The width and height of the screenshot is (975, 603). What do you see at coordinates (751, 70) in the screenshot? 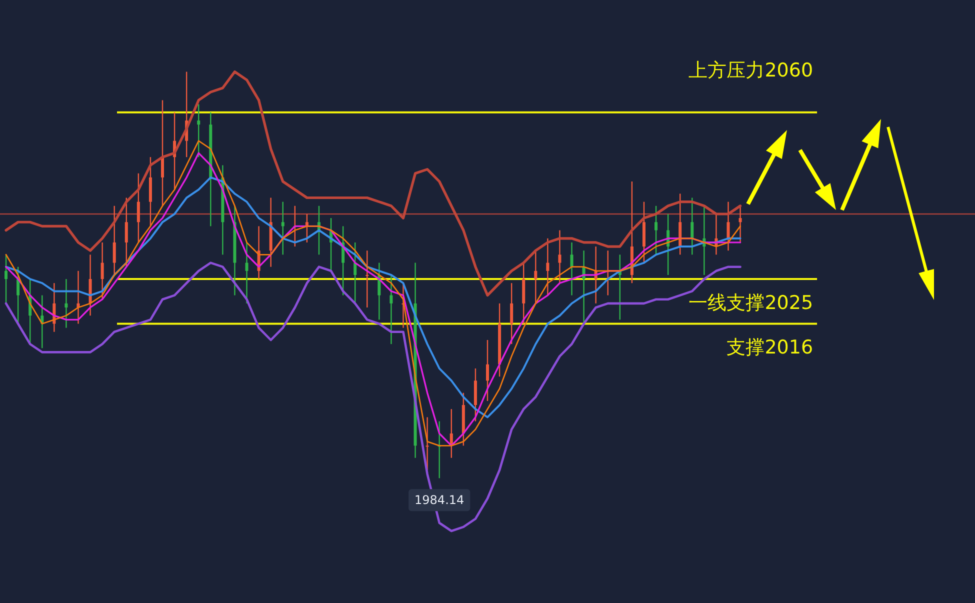
I see `ref-line-label: 上方压力2060` at bounding box center [751, 70].